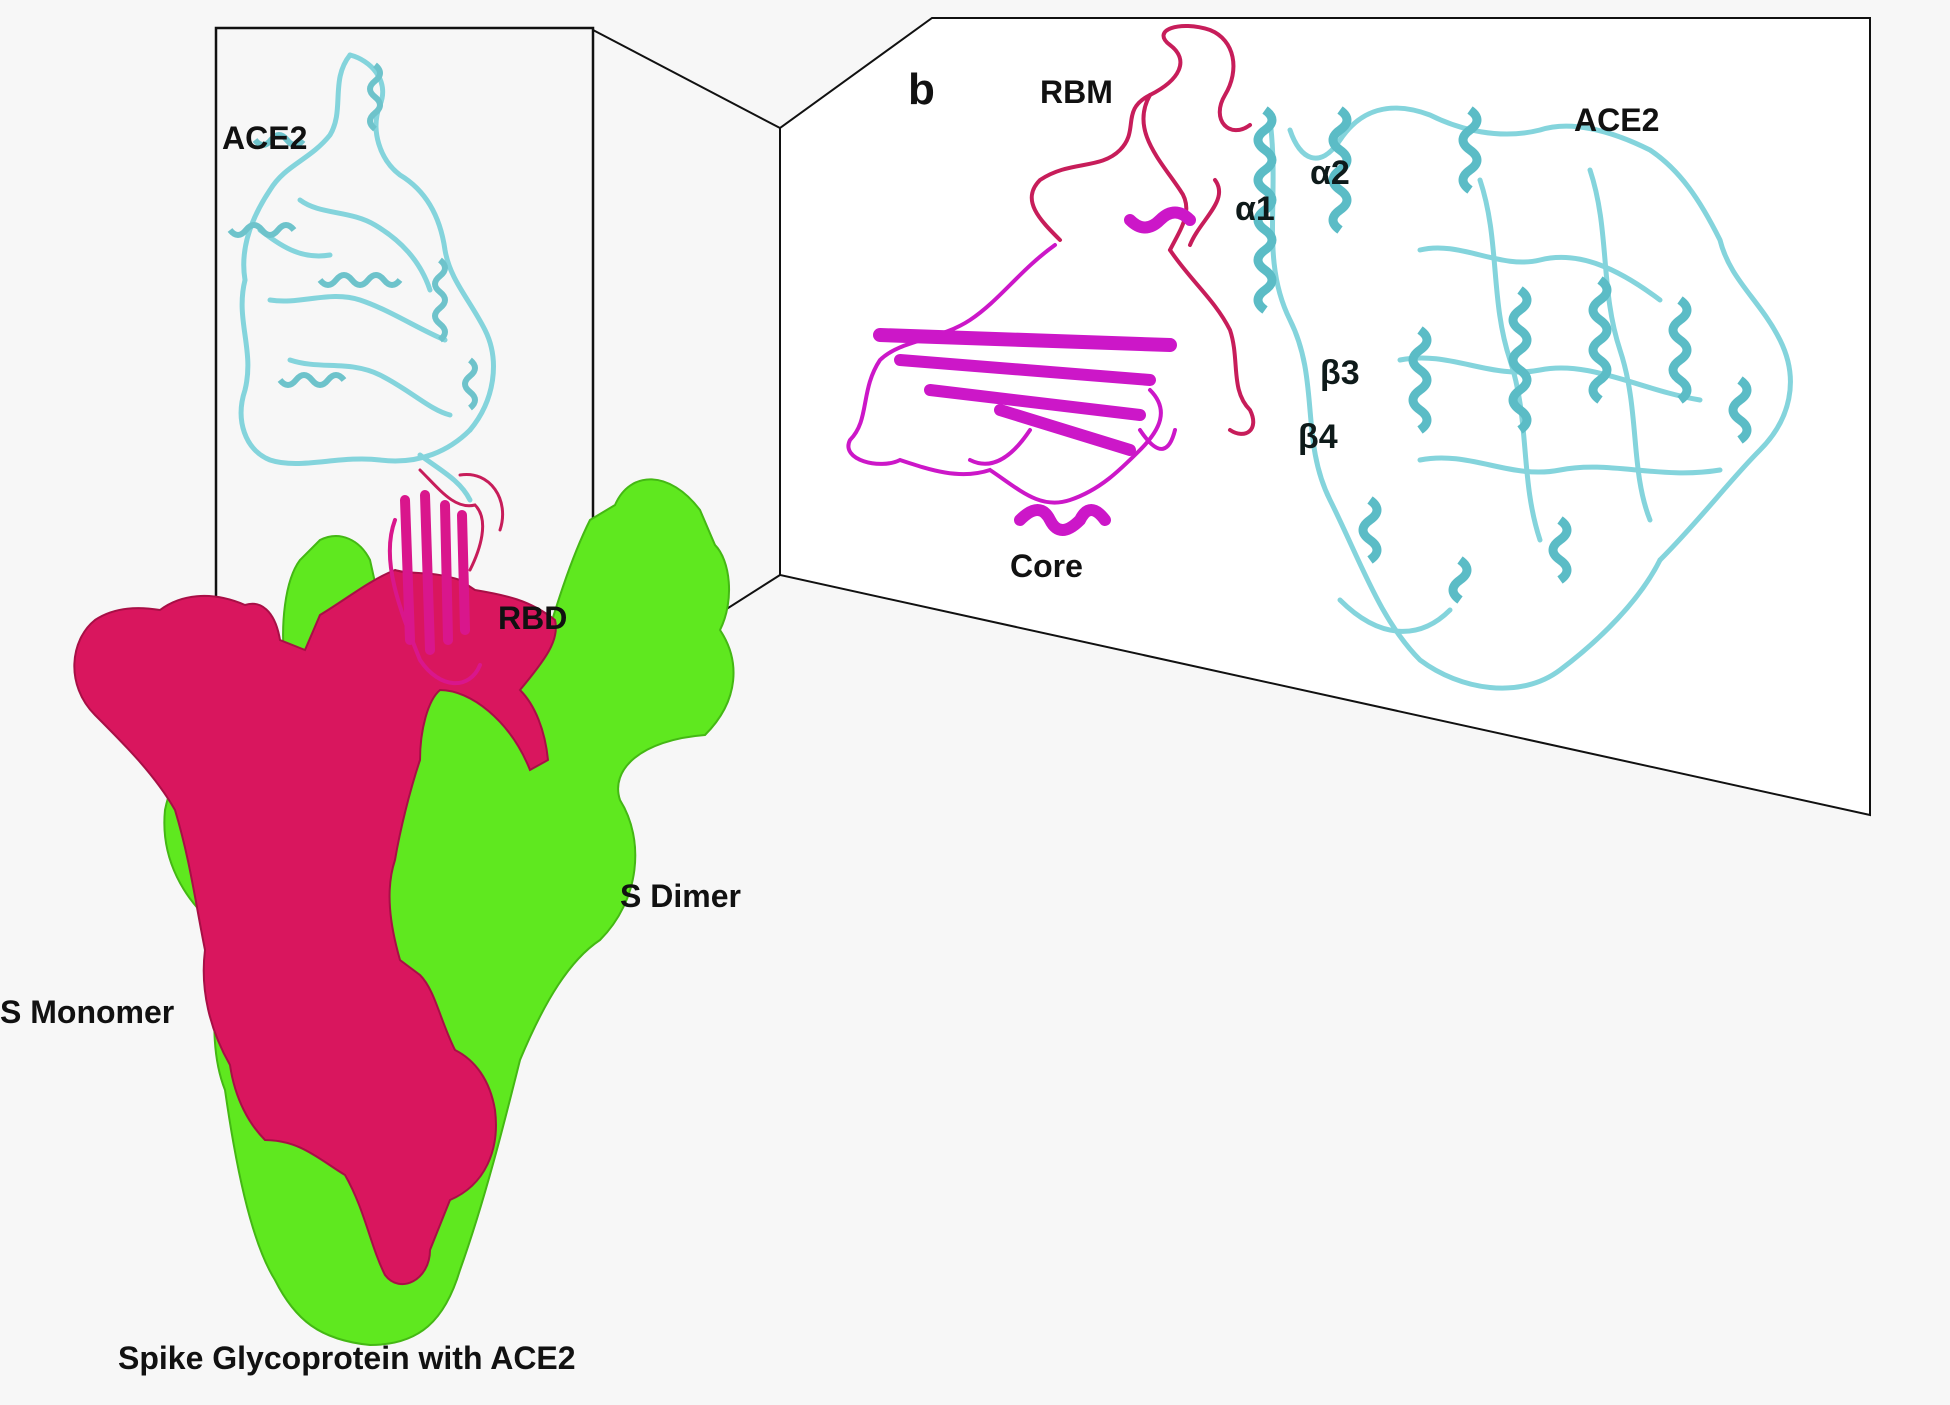 The height and width of the screenshot is (1405, 1950). Describe the element at coordinates (1142, 229) in the screenshot. I see `rbm-ribbon` at that location.